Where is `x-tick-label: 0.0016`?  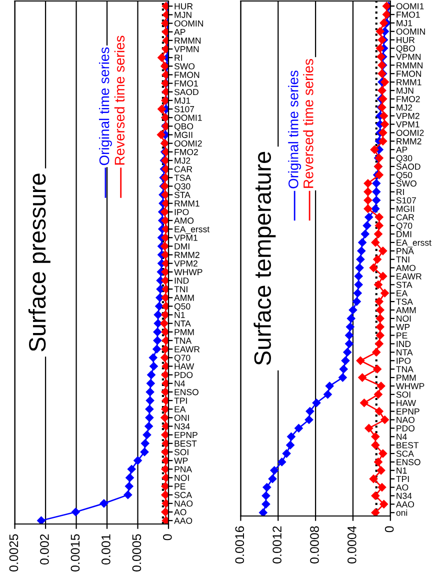 x-tick-label: 0.0016 is located at coordinates (239, 545).